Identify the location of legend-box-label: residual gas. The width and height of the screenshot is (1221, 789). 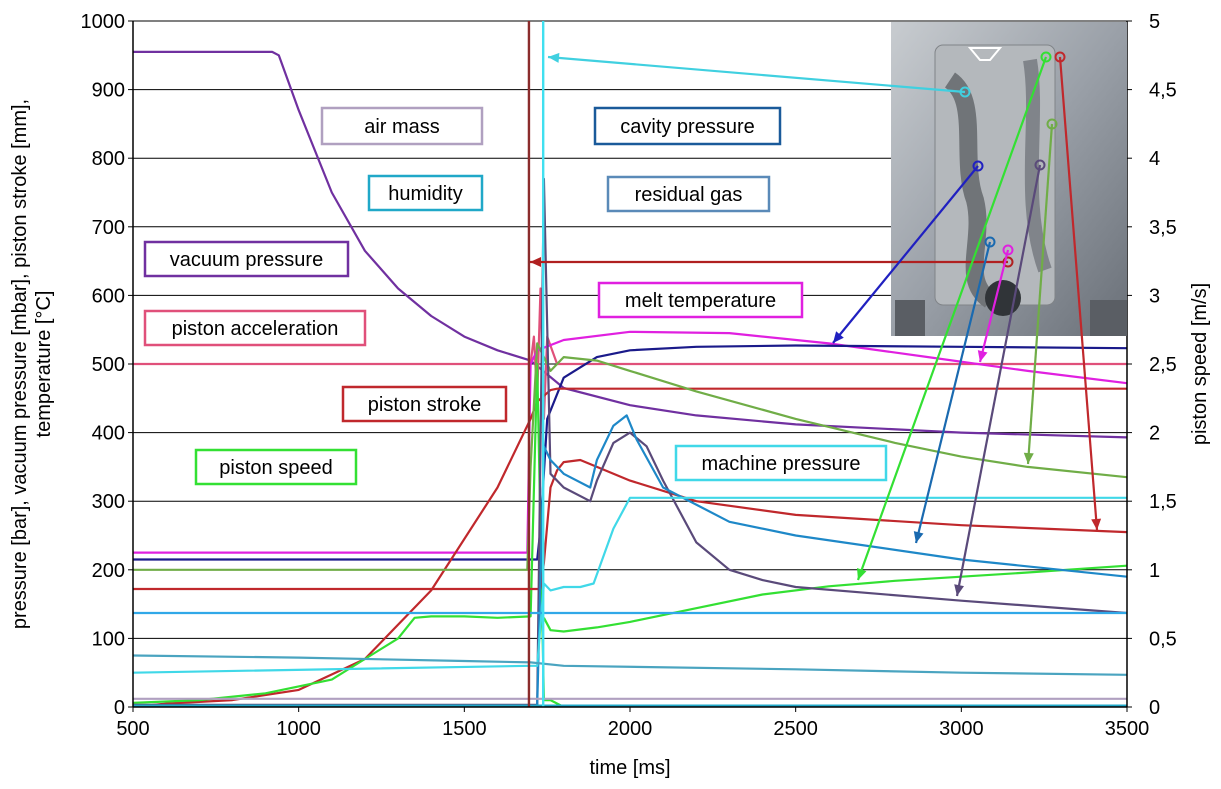
(689, 195).